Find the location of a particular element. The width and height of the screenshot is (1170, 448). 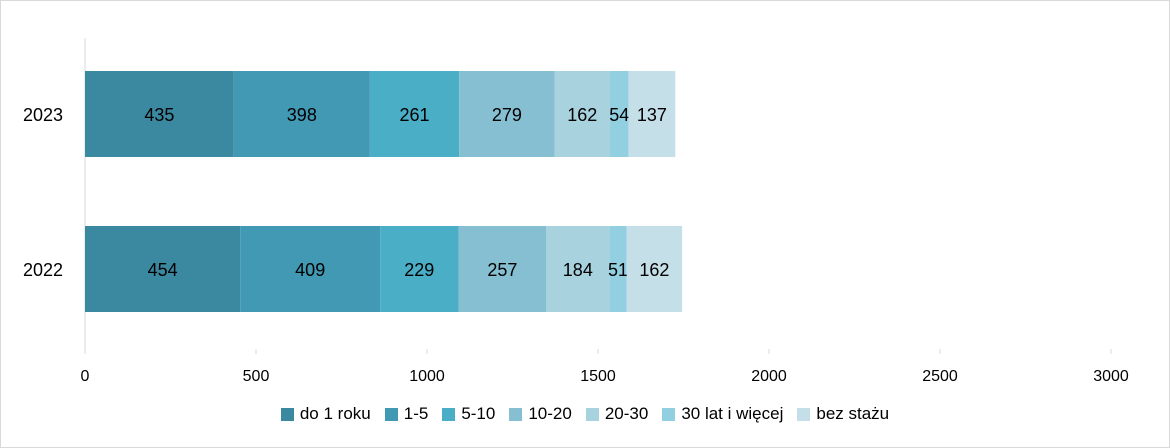

data-label: 398 is located at coordinates (302, 115).